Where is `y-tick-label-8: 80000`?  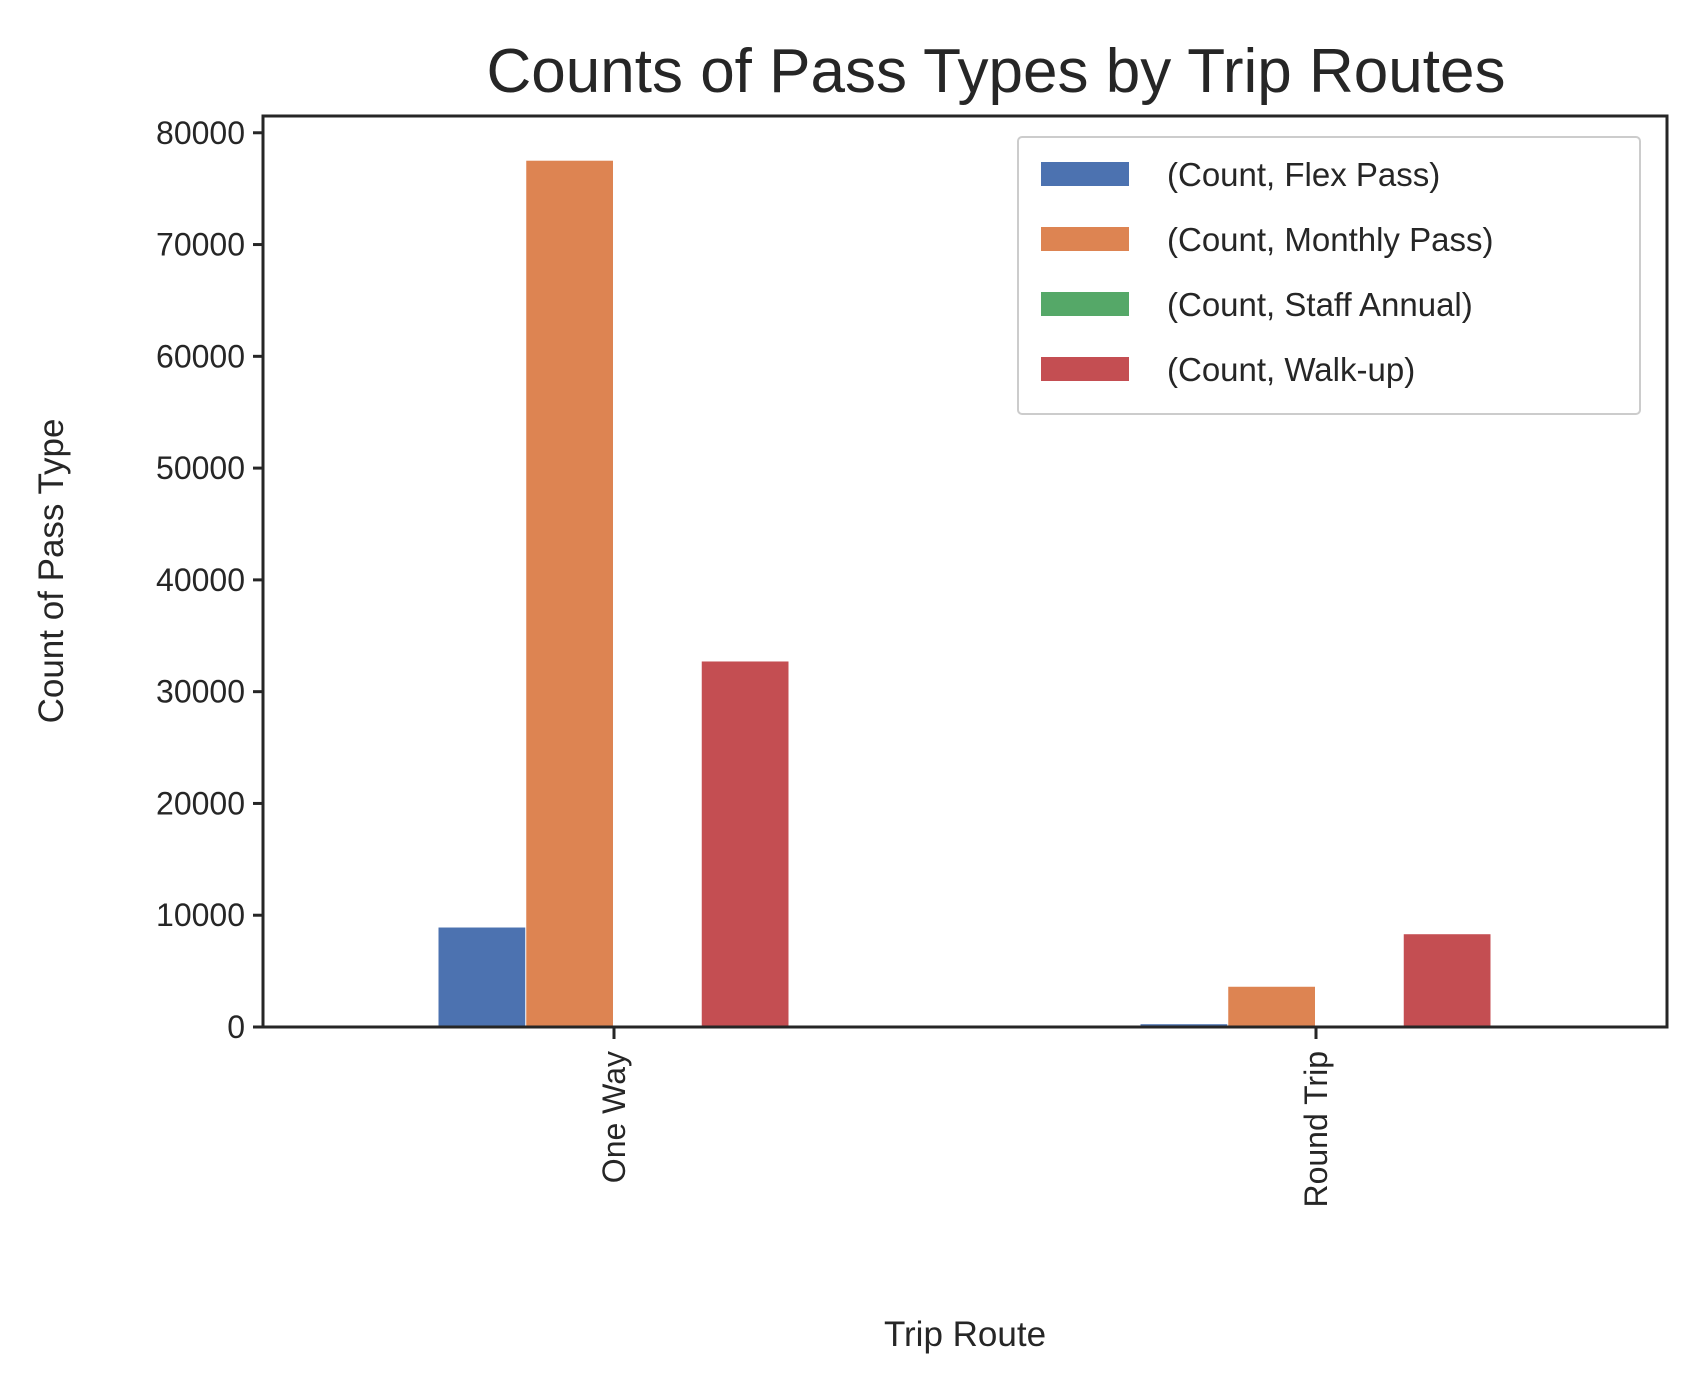
y-tick-label-8: 80000 is located at coordinates (200, 133).